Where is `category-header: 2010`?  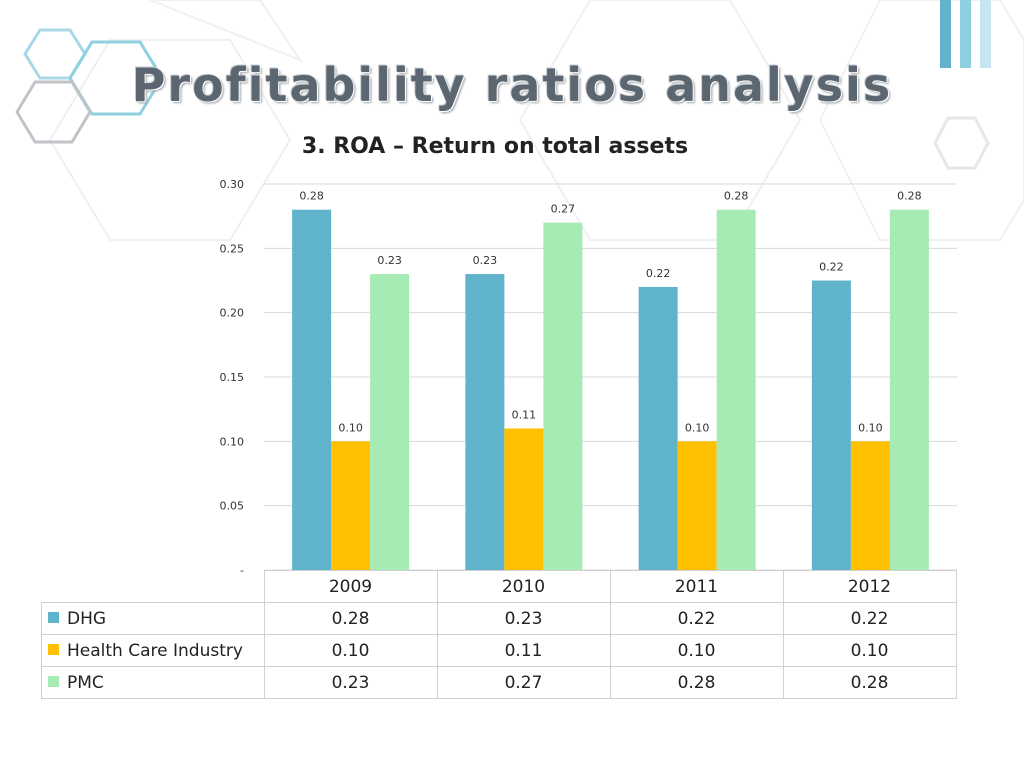 category-header: 2010 is located at coordinates (523, 586).